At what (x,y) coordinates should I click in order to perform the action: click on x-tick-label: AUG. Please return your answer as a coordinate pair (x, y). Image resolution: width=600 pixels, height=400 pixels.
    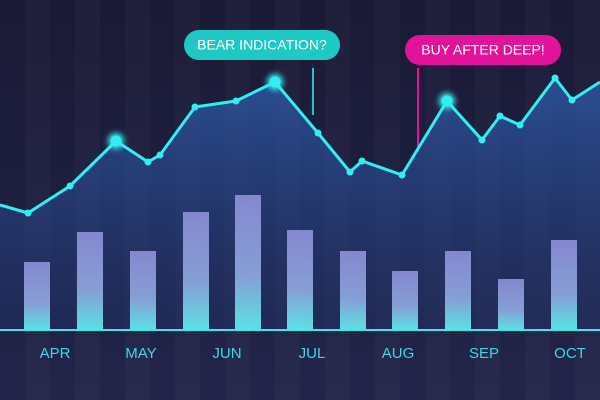
    Looking at the image, I should click on (398, 353).